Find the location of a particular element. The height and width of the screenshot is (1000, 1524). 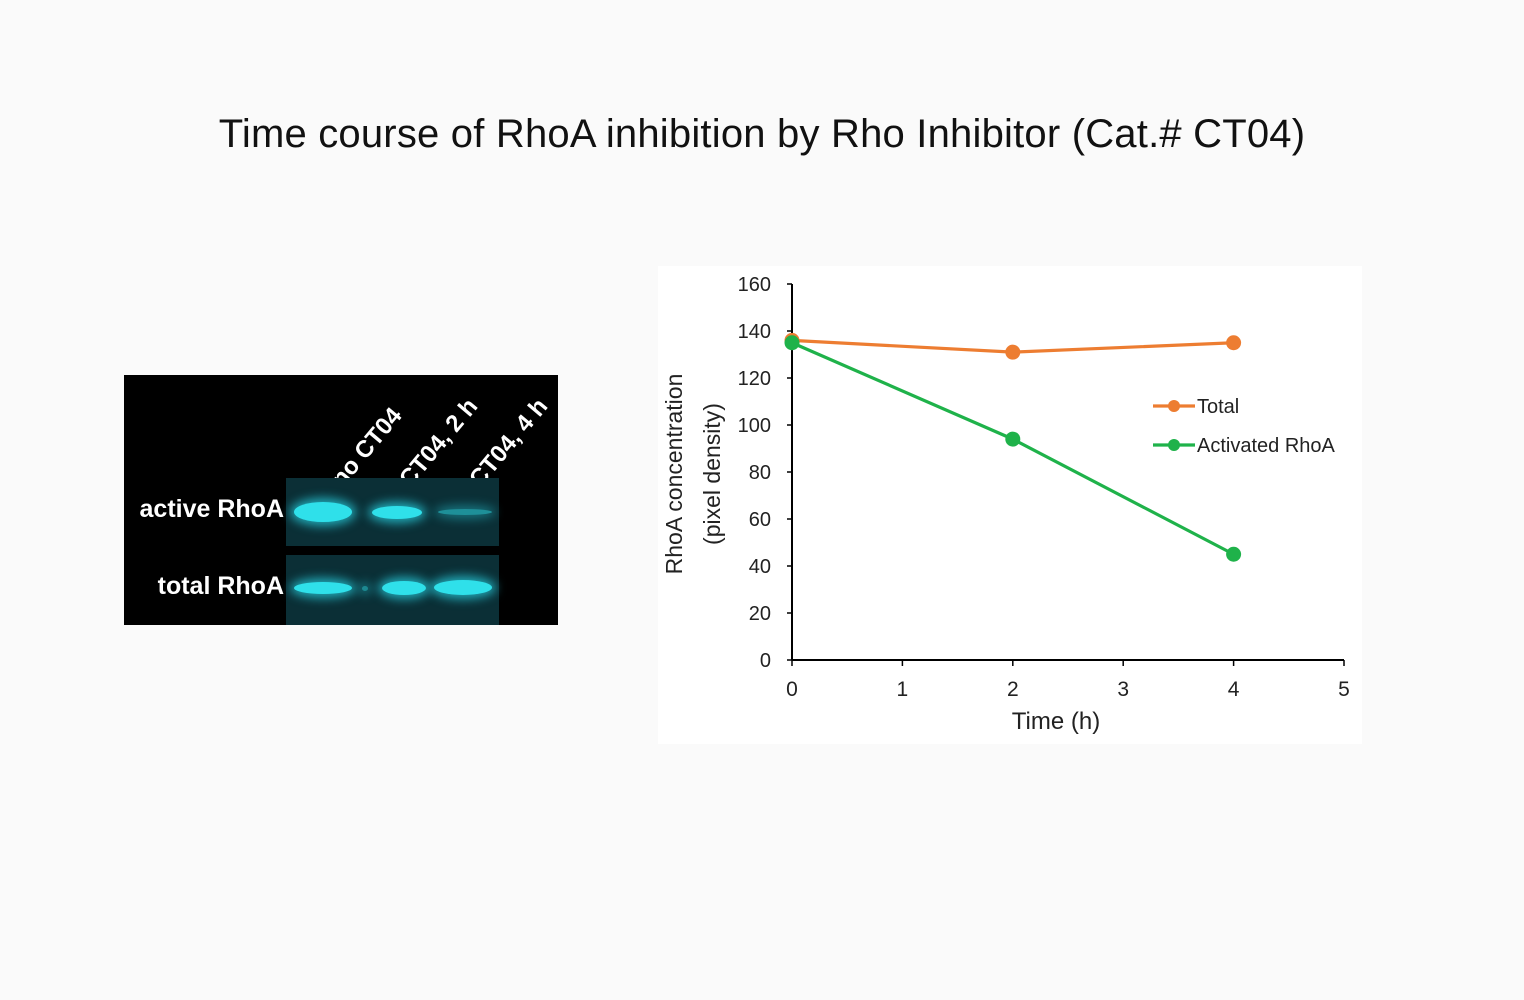

x-tick-label: 1 is located at coordinates (903, 689).